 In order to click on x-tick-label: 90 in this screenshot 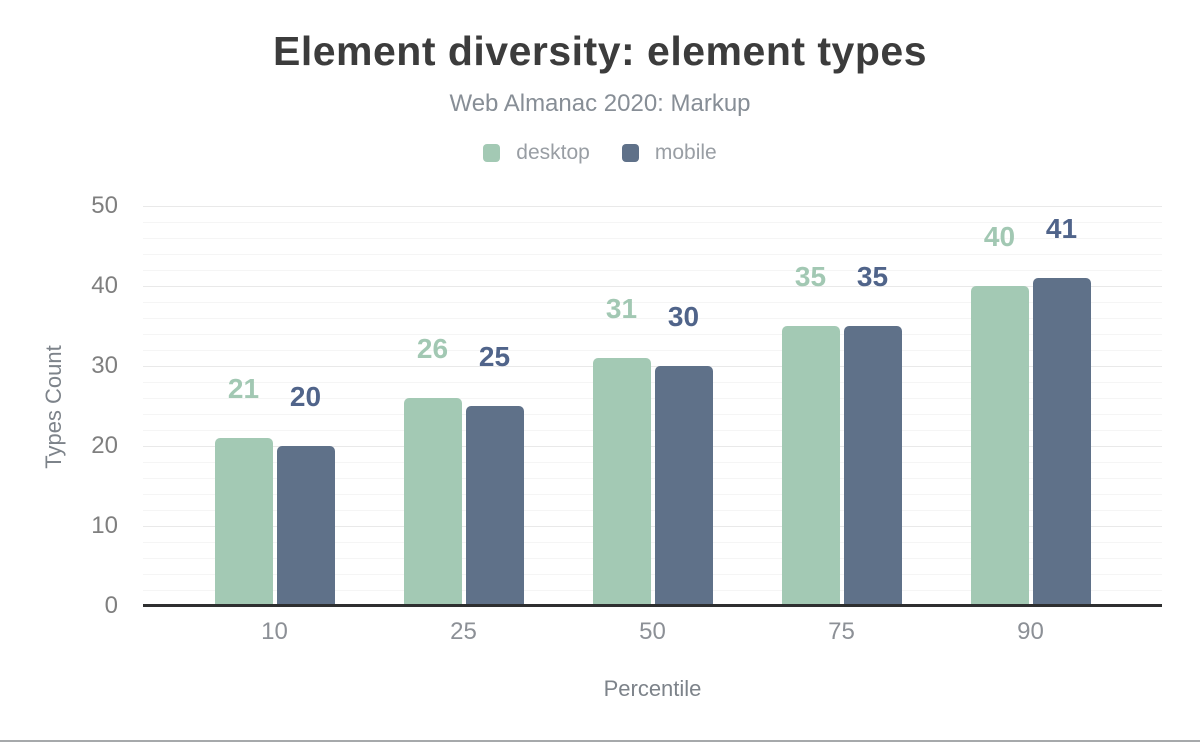, I will do `click(1030, 631)`.